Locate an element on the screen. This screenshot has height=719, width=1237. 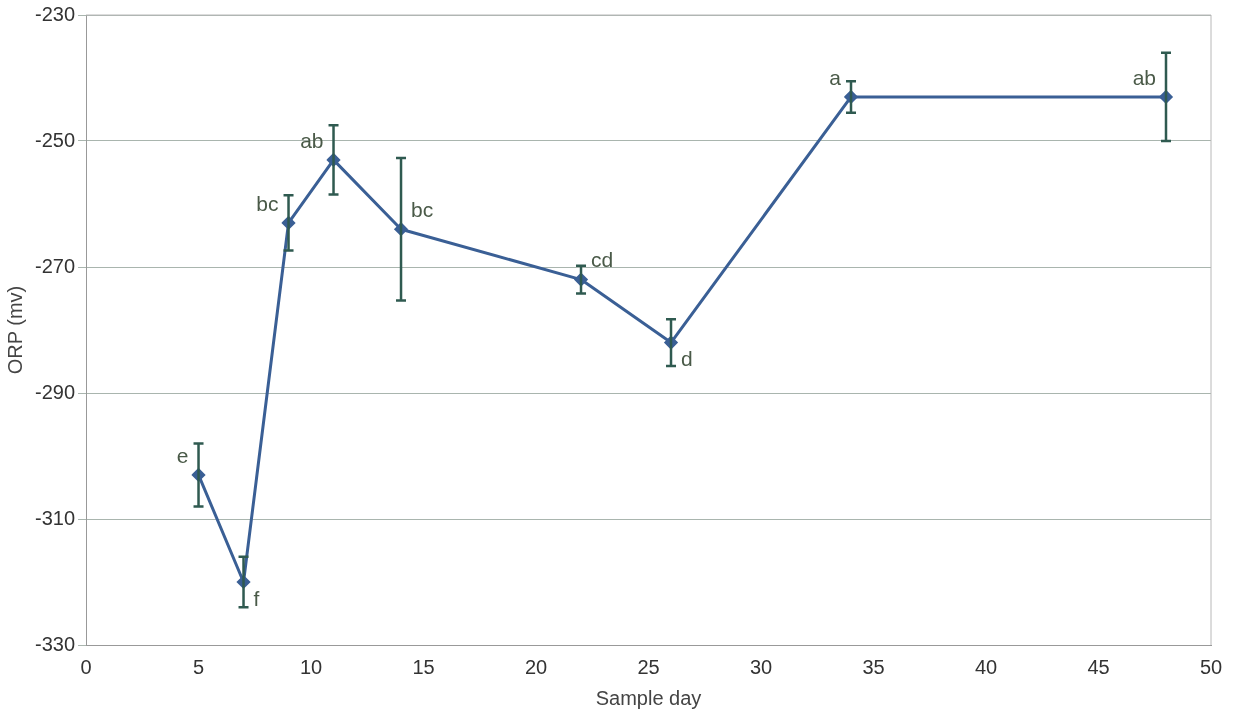
y-tick-label: -250 is located at coordinates (55, 139).